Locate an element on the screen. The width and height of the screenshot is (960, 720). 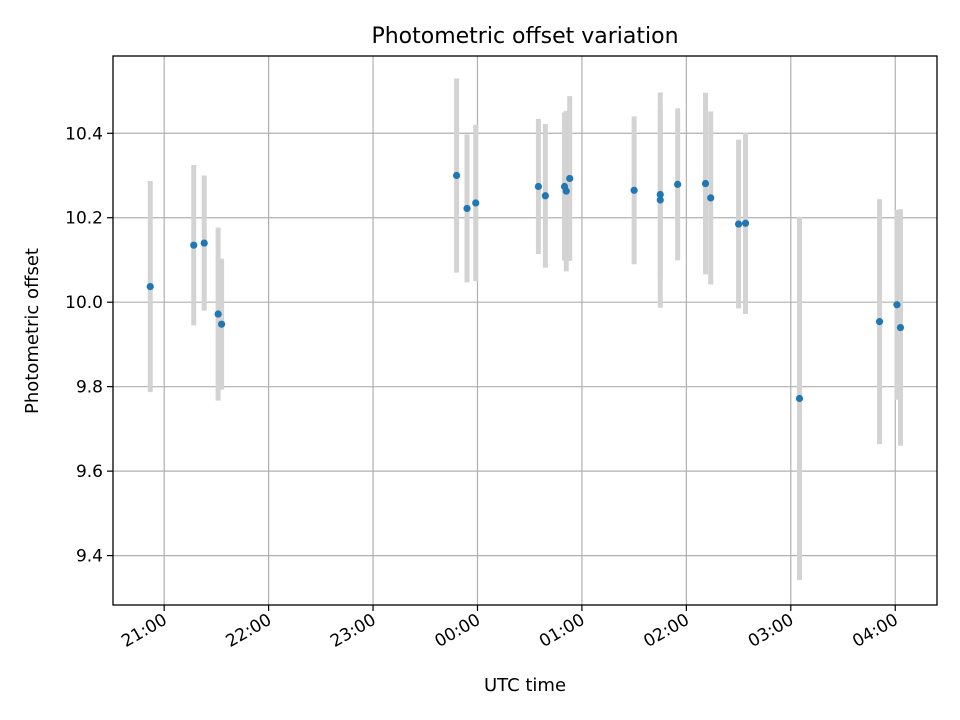
y-tick-label: 9.4 is located at coordinates (89, 557).